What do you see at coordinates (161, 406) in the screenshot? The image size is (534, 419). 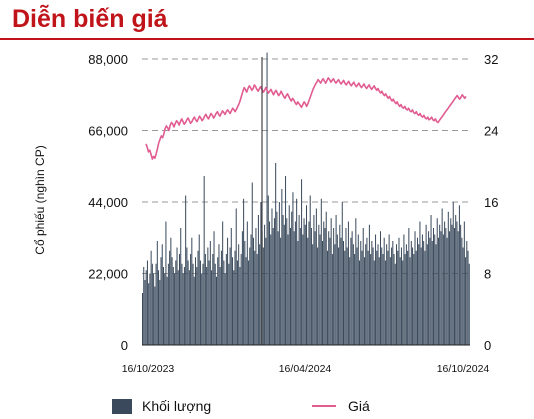 I see `legend-item-volume: Khối lượng` at bounding box center [161, 406].